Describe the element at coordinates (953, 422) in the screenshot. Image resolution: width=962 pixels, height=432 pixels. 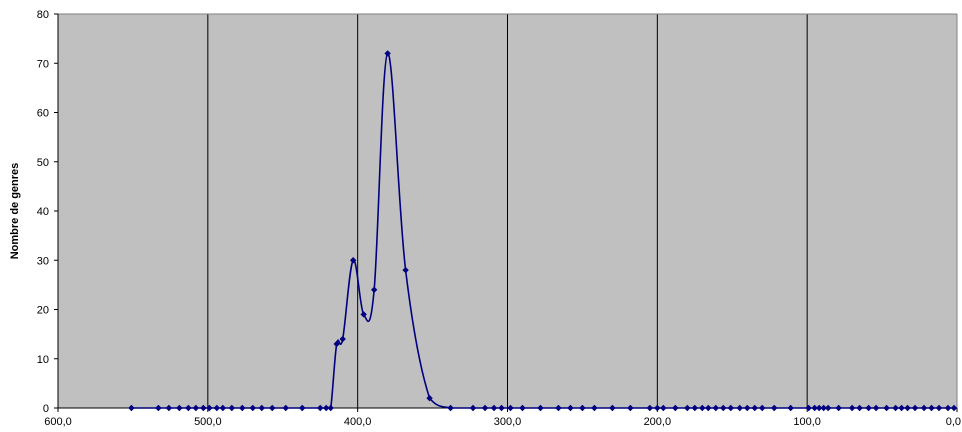
I see `x-tick-label: 0,0` at that location.